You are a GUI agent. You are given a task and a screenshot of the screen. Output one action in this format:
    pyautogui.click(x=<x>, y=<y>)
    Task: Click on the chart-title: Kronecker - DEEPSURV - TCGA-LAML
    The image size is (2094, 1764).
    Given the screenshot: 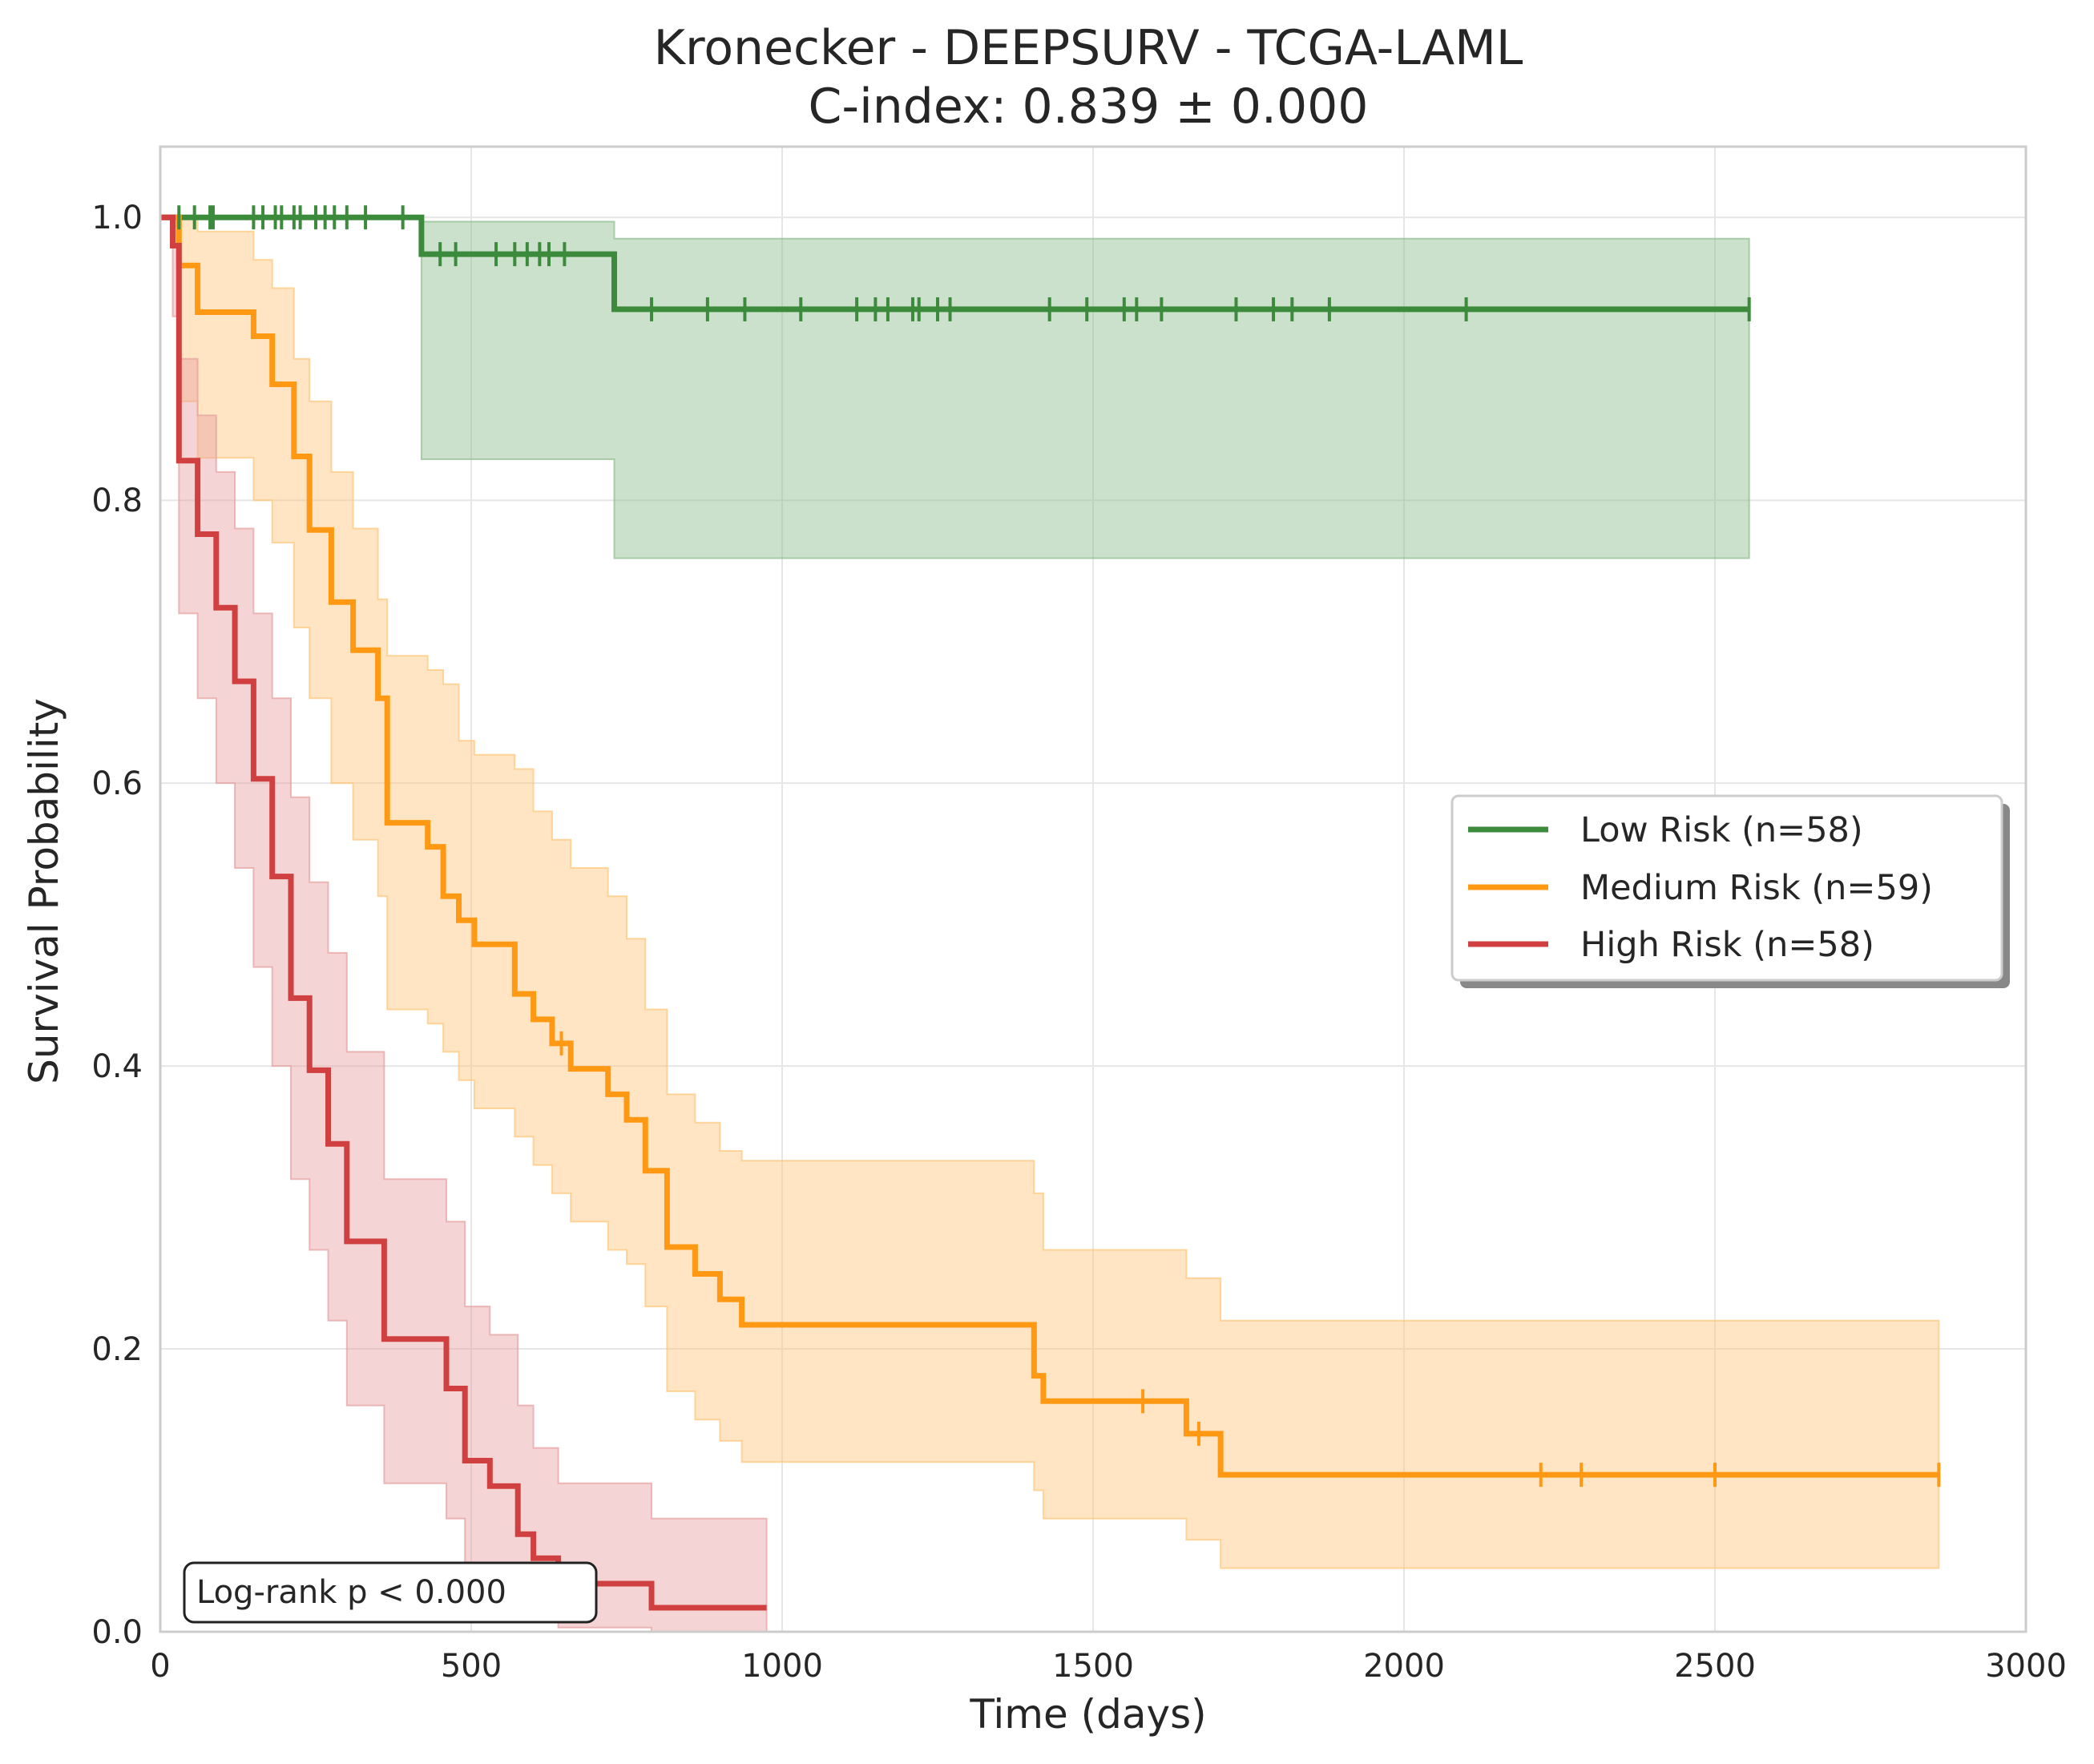 What is the action you would take?
    pyautogui.click(x=1088, y=48)
    